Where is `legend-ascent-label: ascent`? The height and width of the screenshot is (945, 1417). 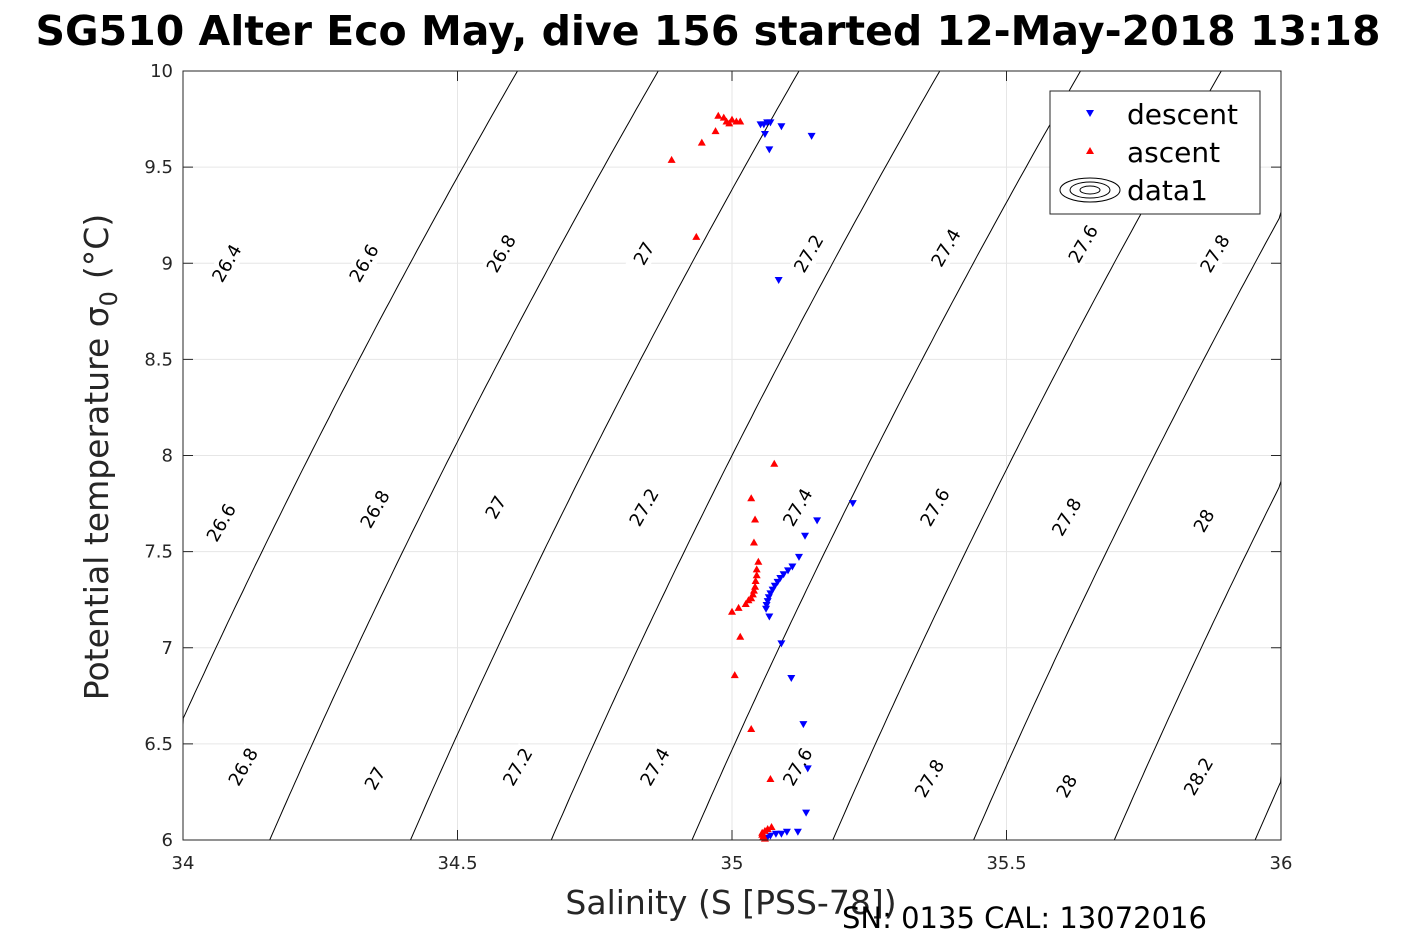
legend-ascent-label: ascent is located at coordinates (1173, 152).